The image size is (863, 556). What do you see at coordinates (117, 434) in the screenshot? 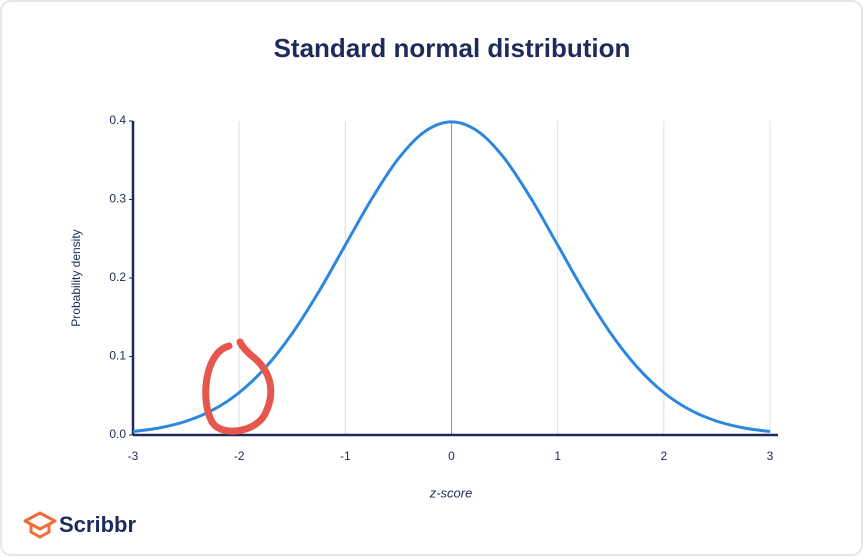
I see `y-tick-label: 0.0` at bounding box center [117, 434].